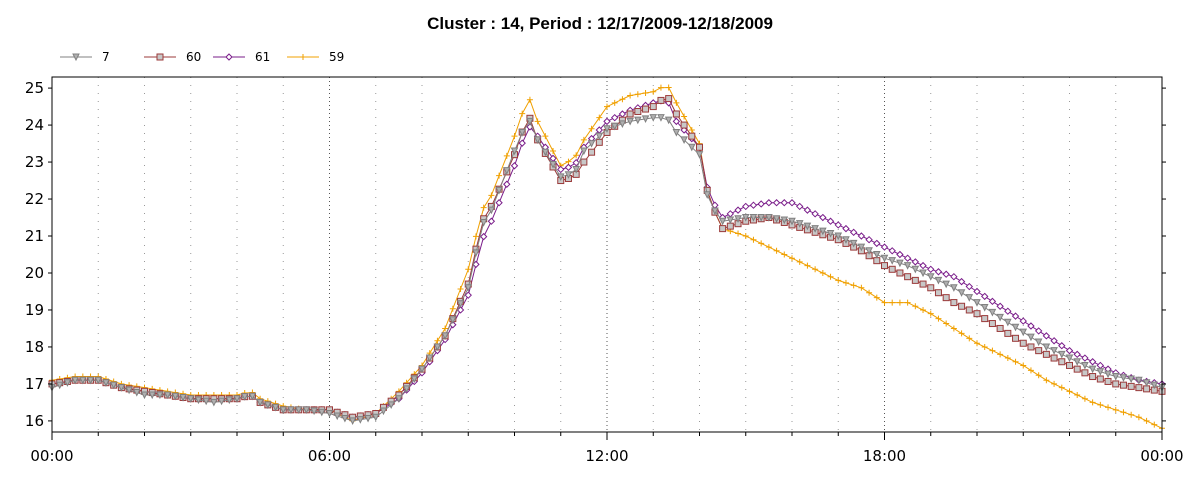  I want to click on legend-label: 7, so click(106, 57).